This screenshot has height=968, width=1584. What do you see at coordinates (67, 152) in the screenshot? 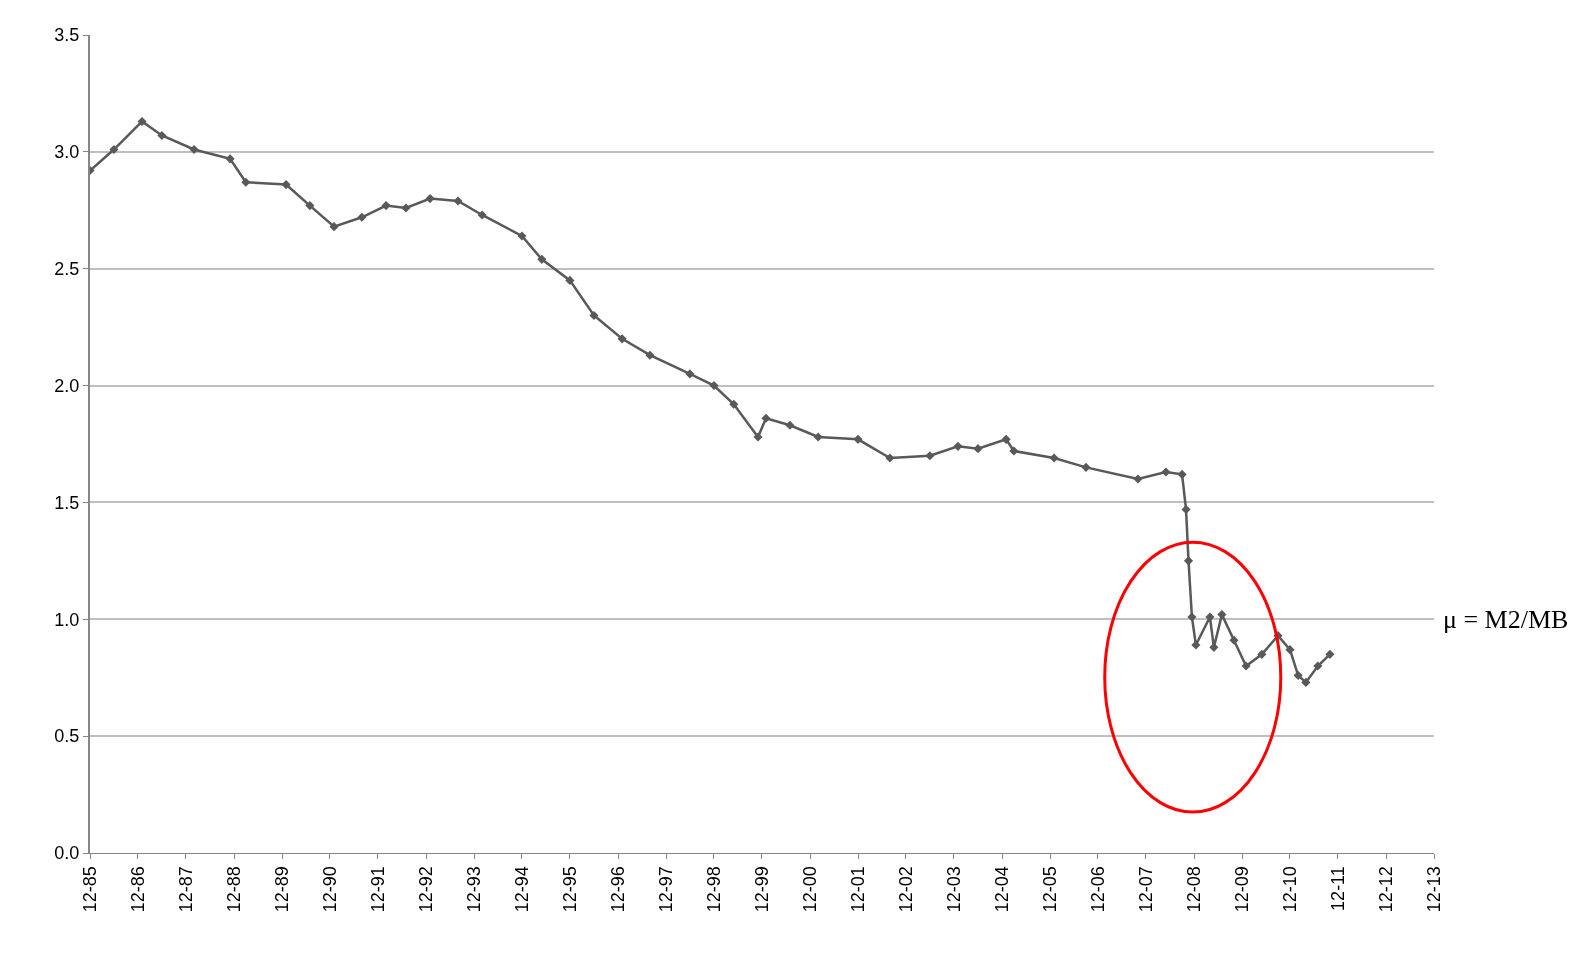
I see `y-tick-label: 3.0` at bounding box center [67, 152].